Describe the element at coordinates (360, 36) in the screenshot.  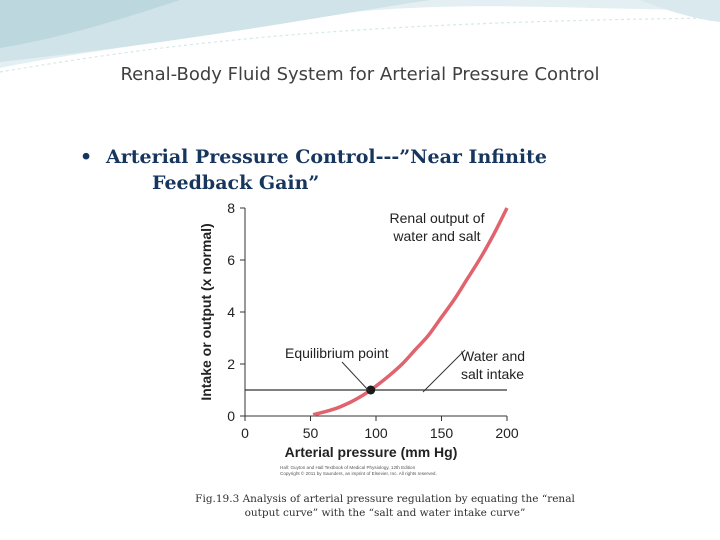
I see `background-wave` at that location.